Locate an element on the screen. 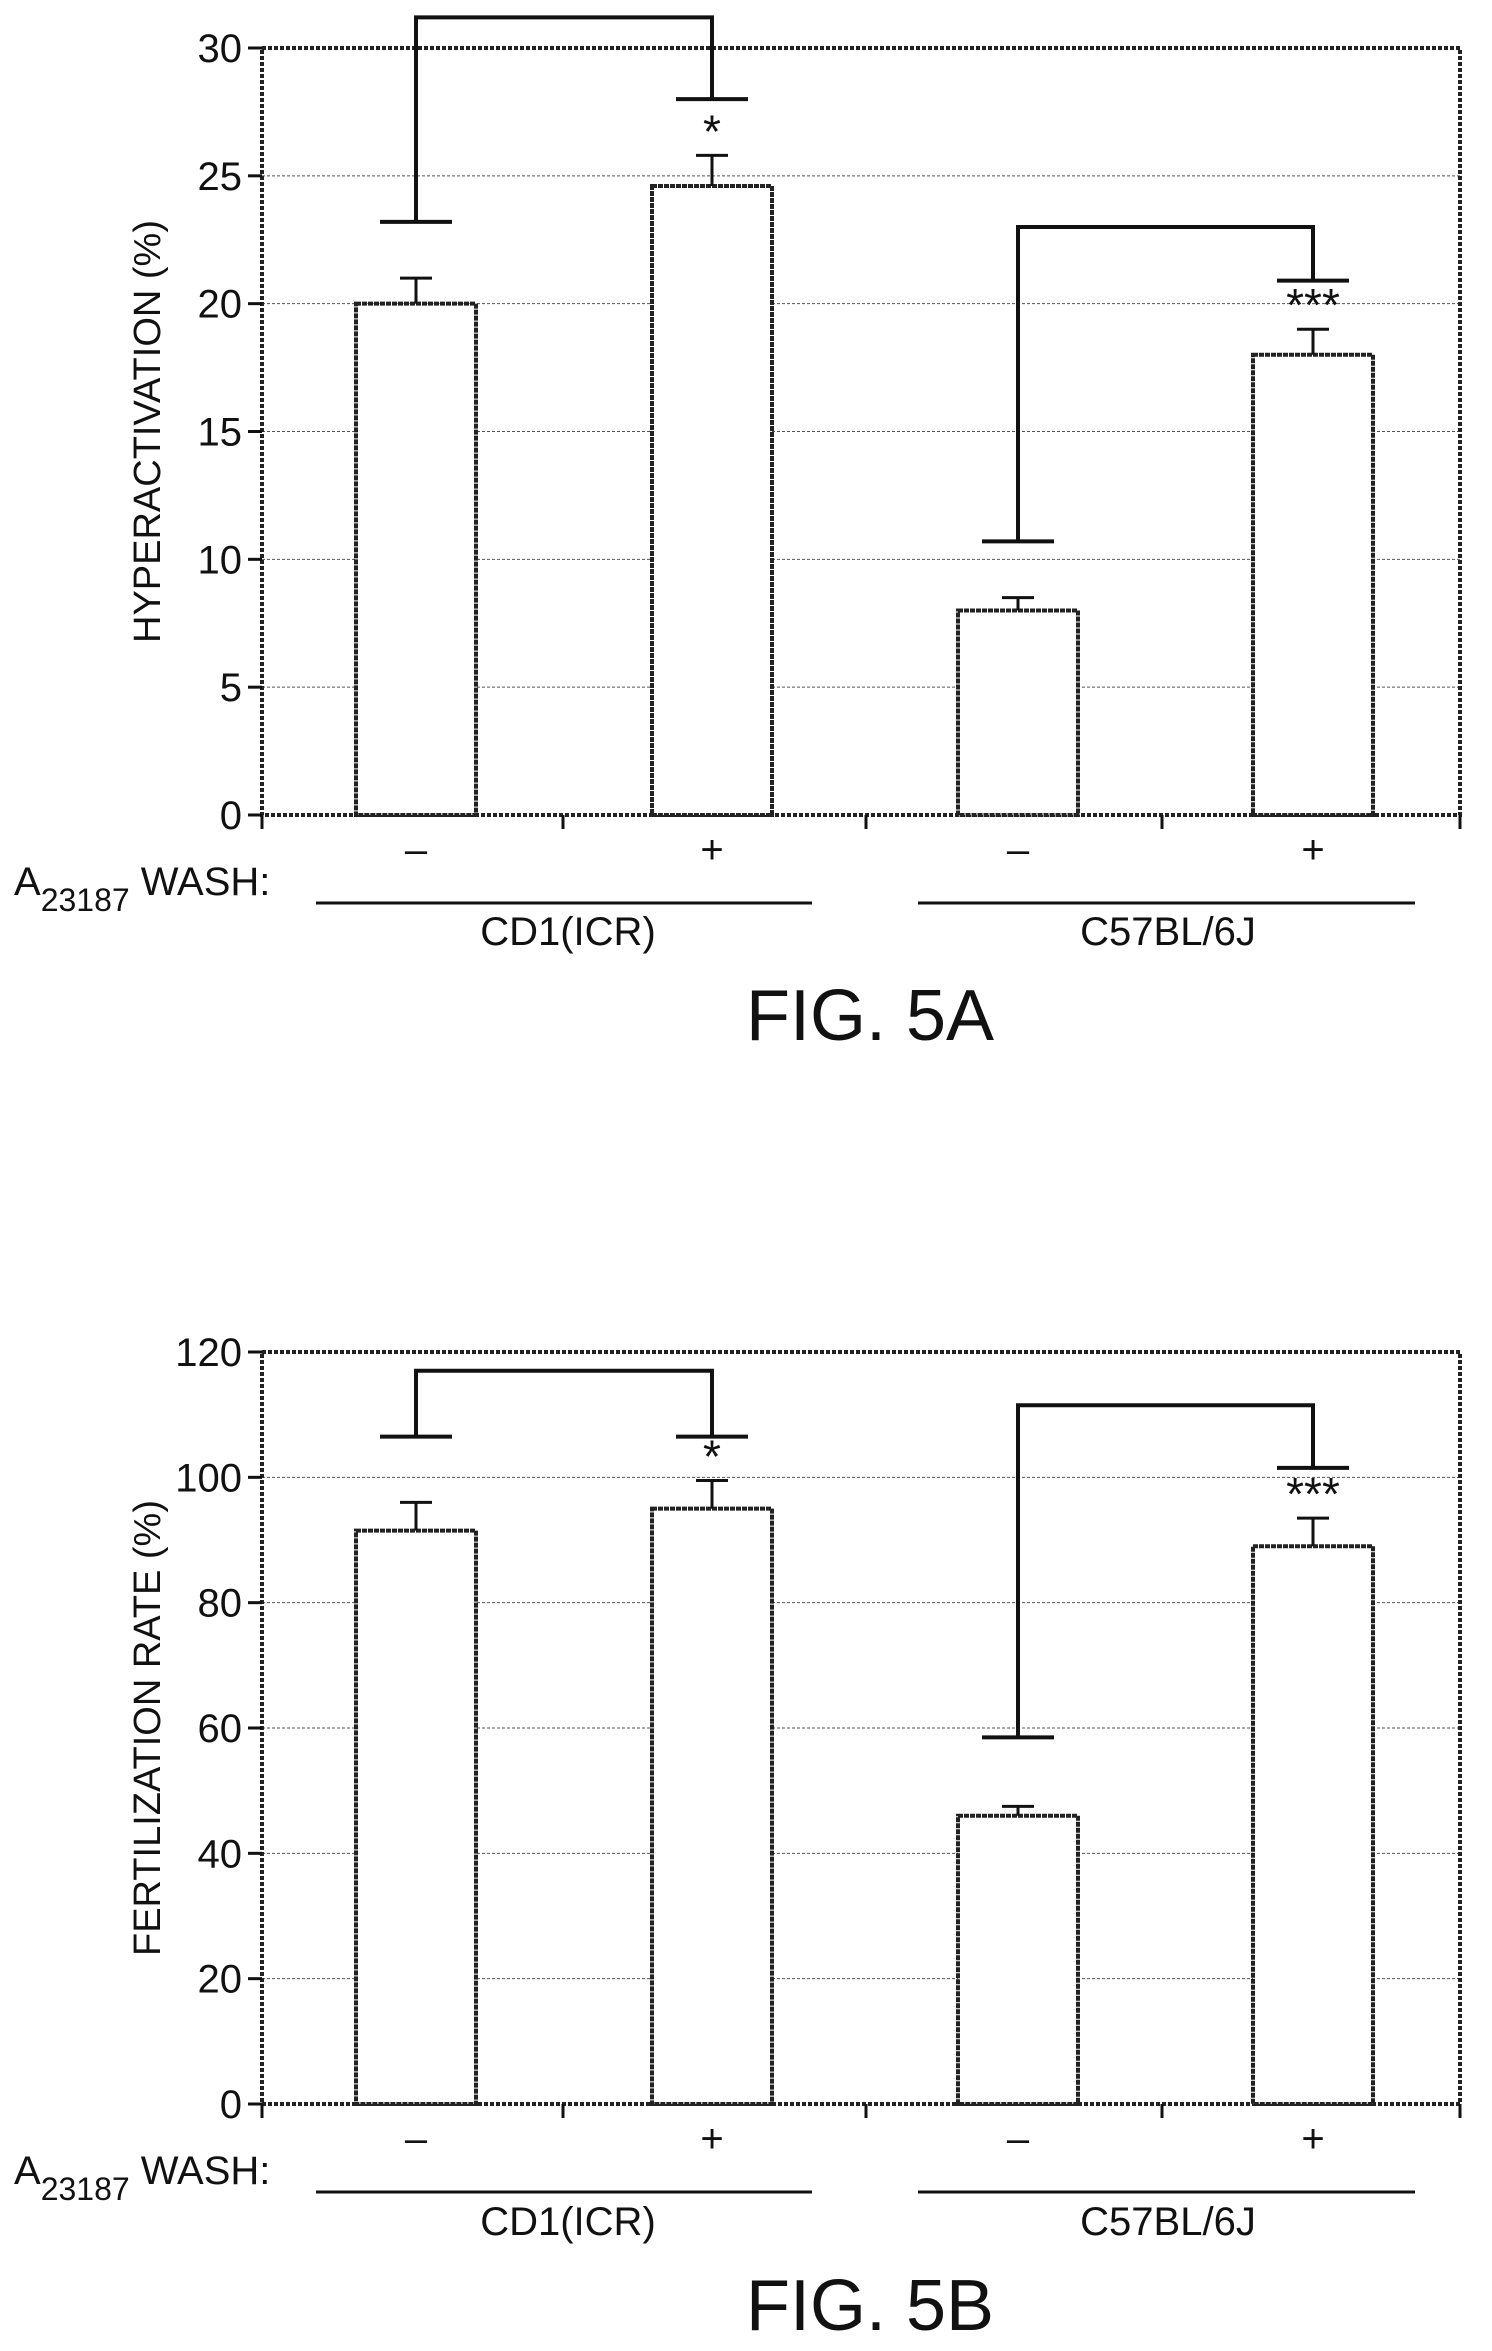 The image size is (1492, 2351). y-tick-label-100: 100 is located at coordinates (208, 1478).